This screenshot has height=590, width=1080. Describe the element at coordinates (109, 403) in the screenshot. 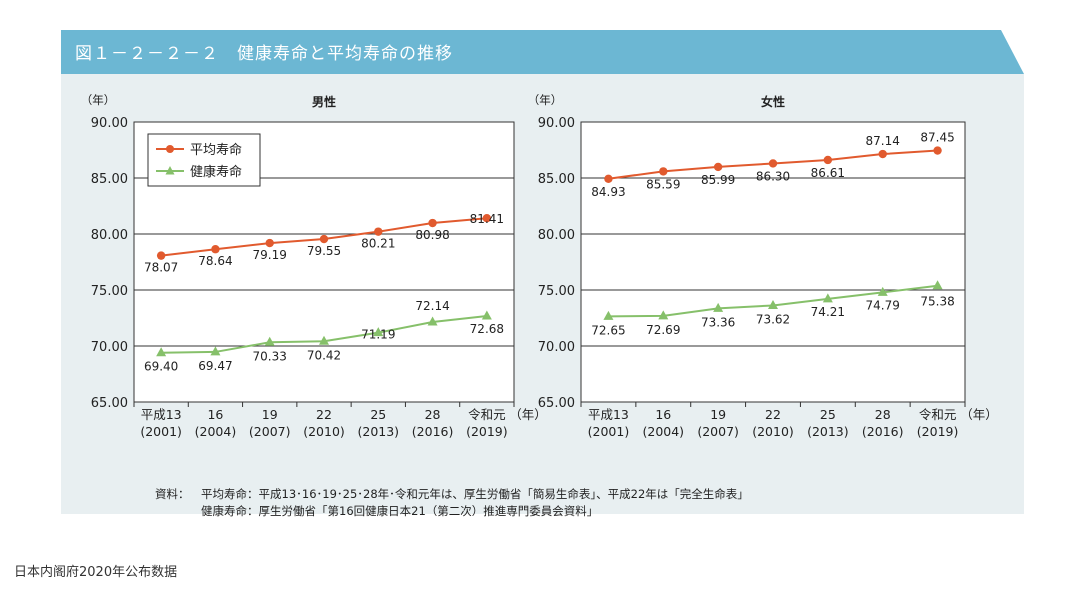

I see `male-y-tick-label: 65.00` at that location.